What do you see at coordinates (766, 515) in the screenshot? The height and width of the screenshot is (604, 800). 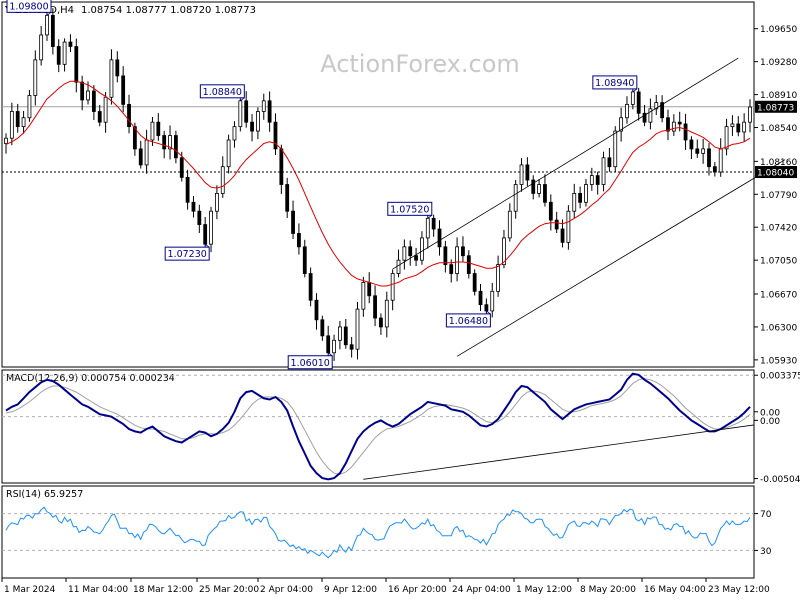 I see `rsi-y-tick-label: 70` at bounding box center [766, 515].